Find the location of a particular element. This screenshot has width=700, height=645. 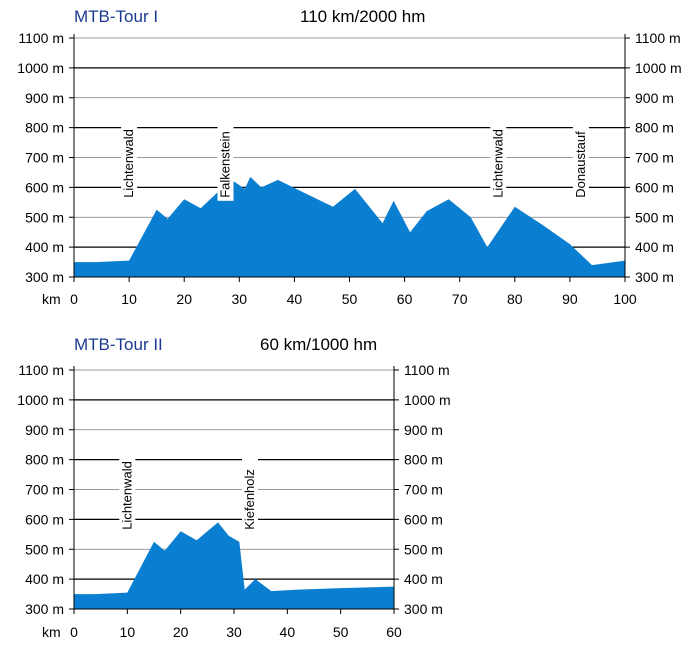

x-tick-label: 100 is located at coordinates (625, 299).